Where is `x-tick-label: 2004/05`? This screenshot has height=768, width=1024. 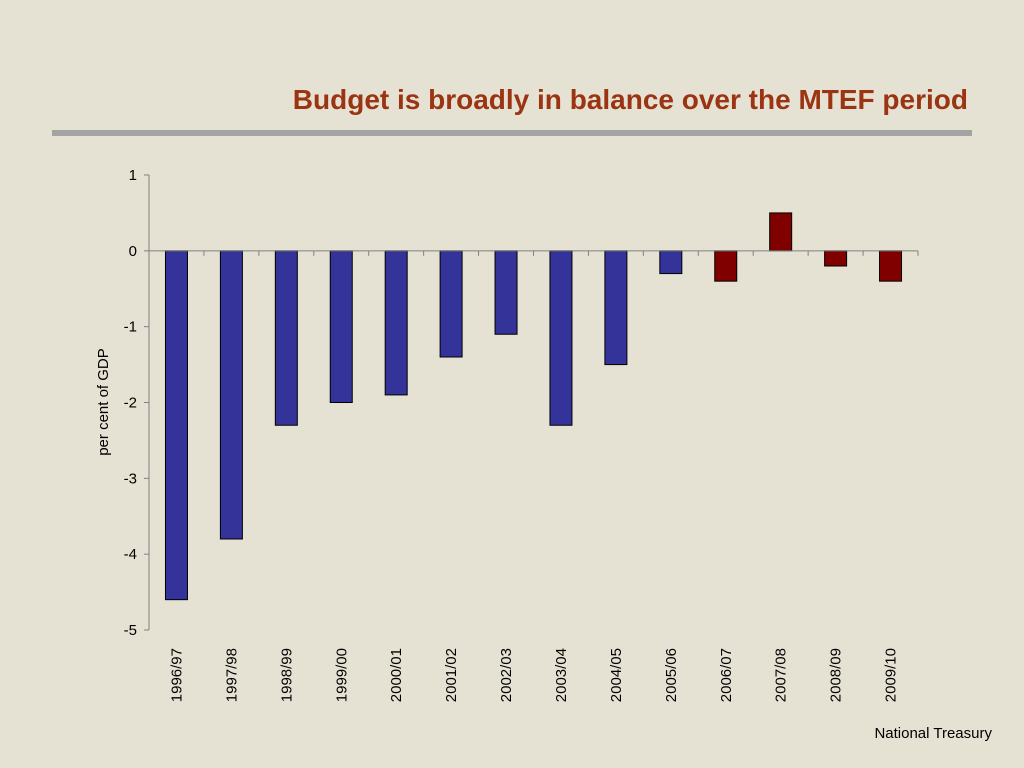
x-tick-label: 2004/05 is located at coordinates (616, 675).